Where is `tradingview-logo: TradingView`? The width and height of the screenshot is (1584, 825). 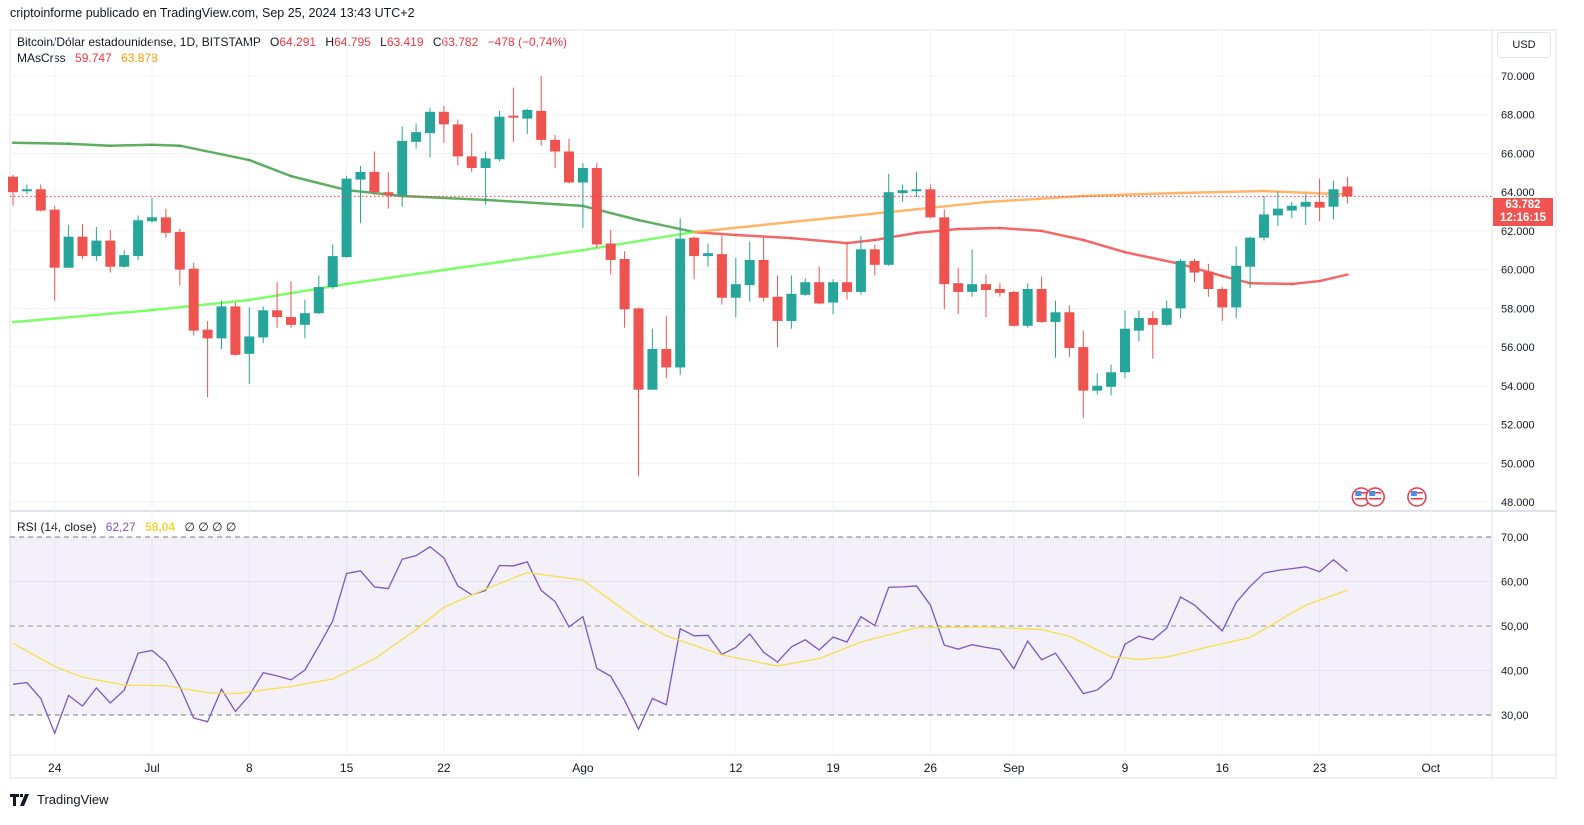 tradingview-logo: TradingView is located at coordinates (59, 799).